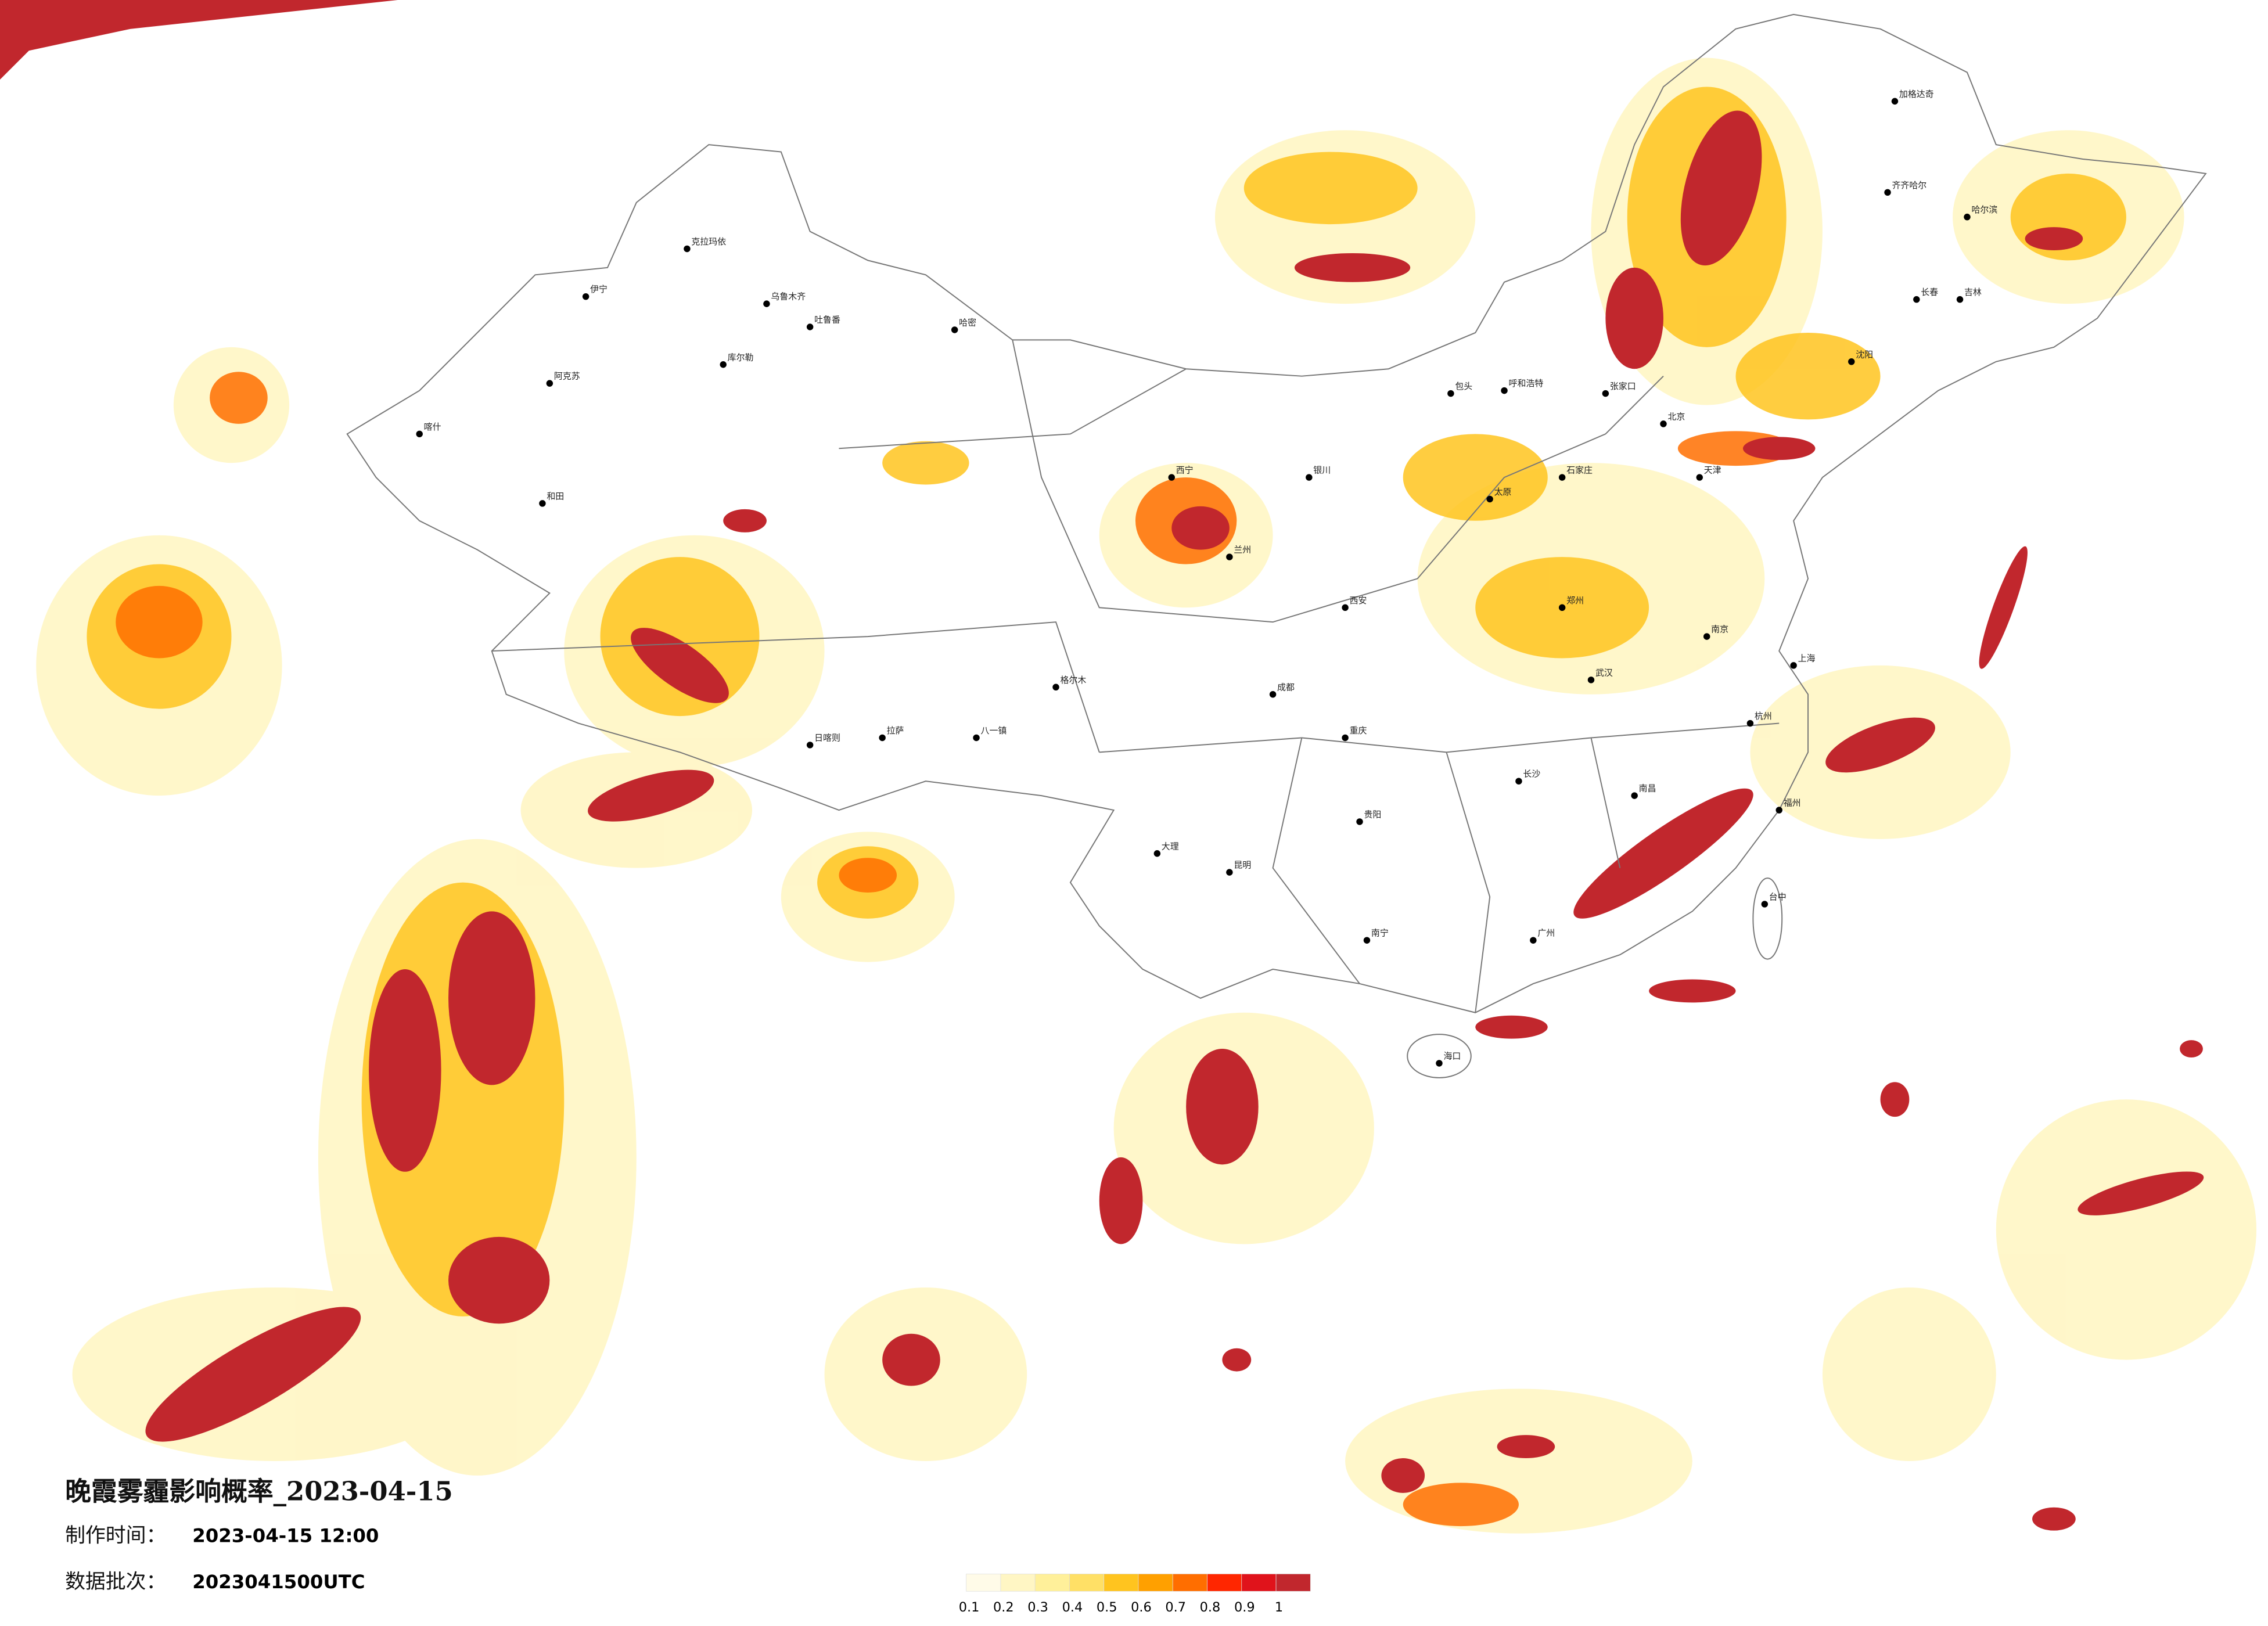 Image resolution: width=2268 pixels, height=1626 pixels. Describe the element at coordinates (1372, 814) in the screenshot. I see `city-label: 贵阳` at that location.